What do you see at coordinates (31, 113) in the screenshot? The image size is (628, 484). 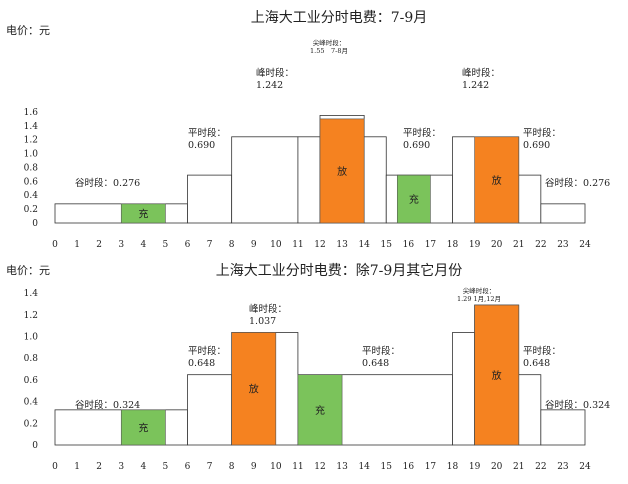 I see `y-tick-label: 1.6` at bounding box center [31, 113].